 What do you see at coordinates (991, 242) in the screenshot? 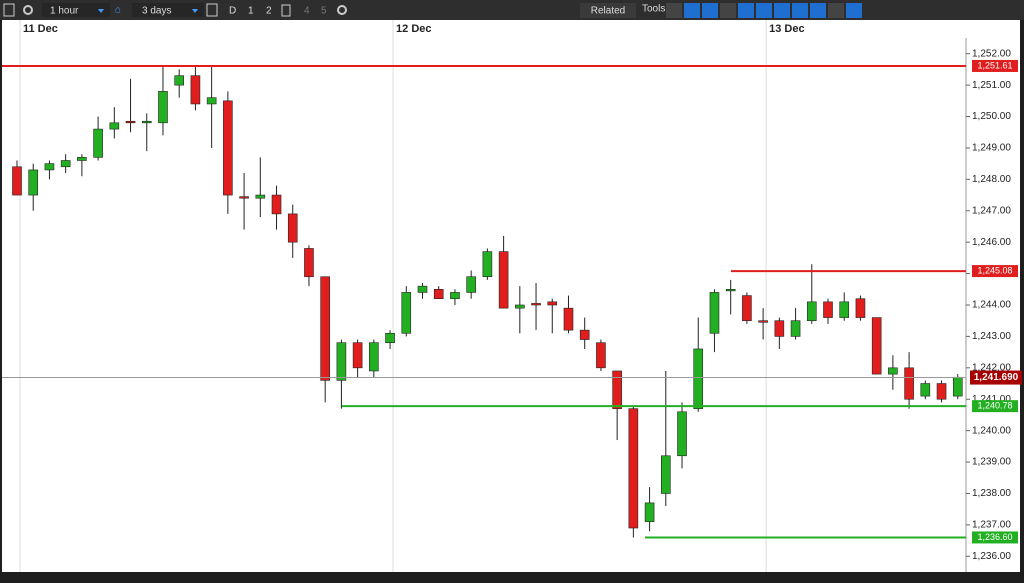
I see `y-tick-label: 1,246.00` at bounding box center [991, 242].